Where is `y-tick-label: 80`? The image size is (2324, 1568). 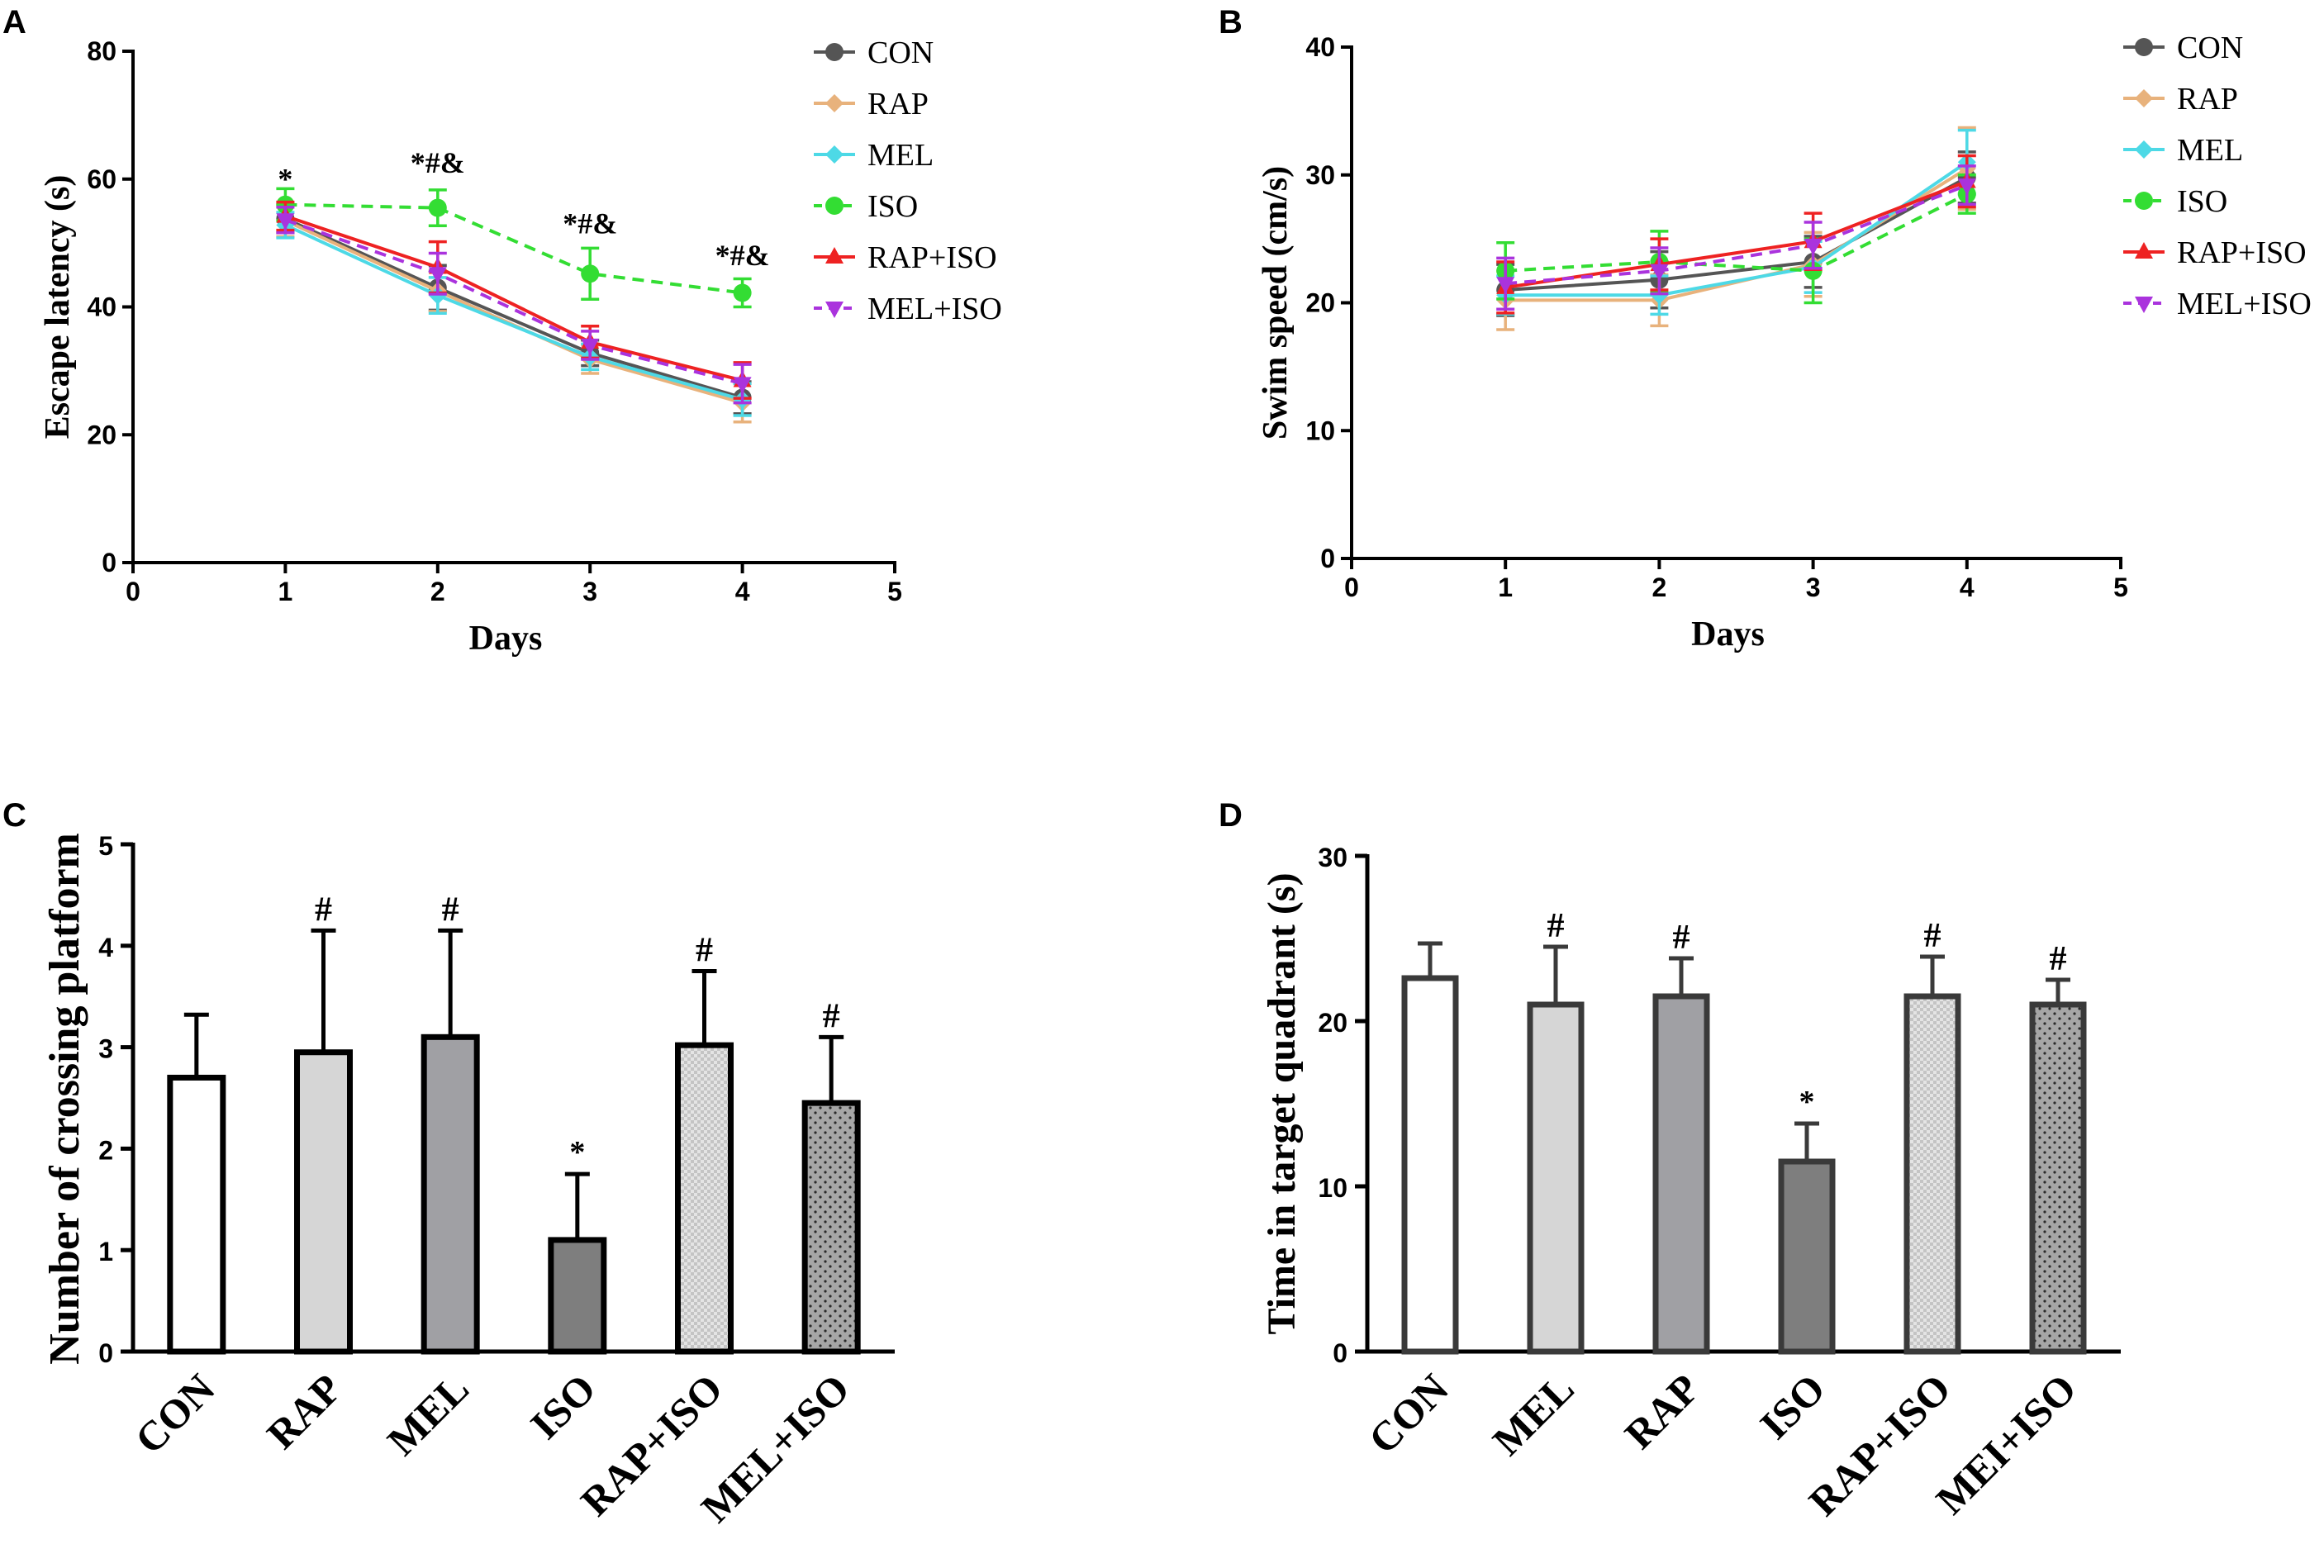 y-tick-label: 80 is located at coordinates (102, 51).